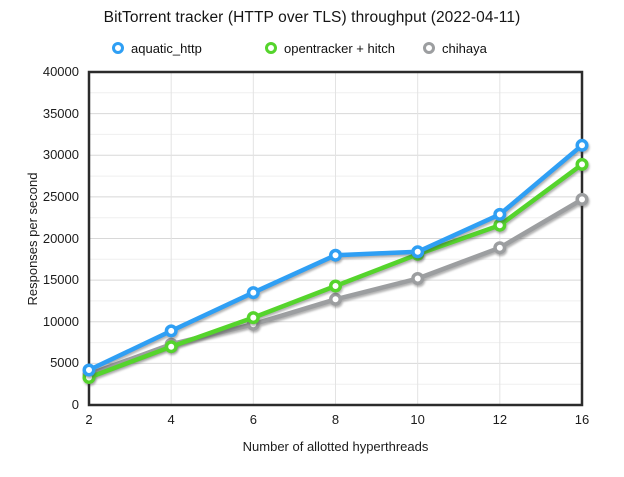 The height and width of the screenshot is (477, 624). I want to click on legend-entry-aquatic-http: aquatic_http, so click(157, 48).